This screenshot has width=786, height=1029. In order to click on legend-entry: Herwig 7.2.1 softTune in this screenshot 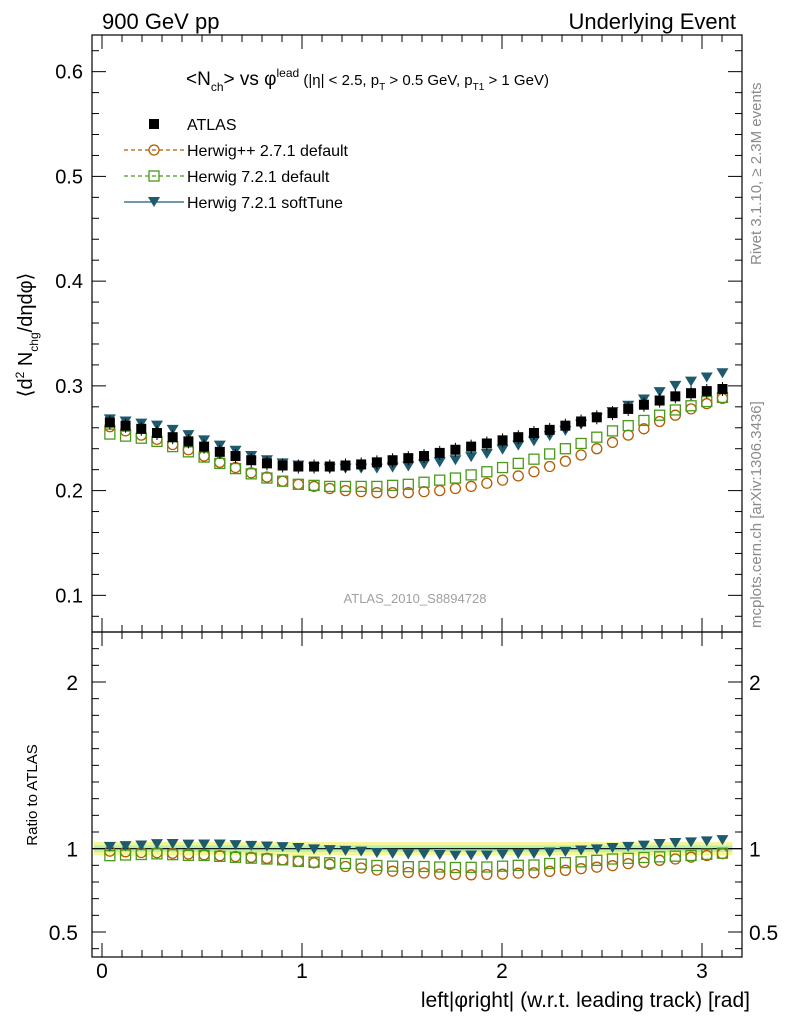, I will do `click(233, 203)`.